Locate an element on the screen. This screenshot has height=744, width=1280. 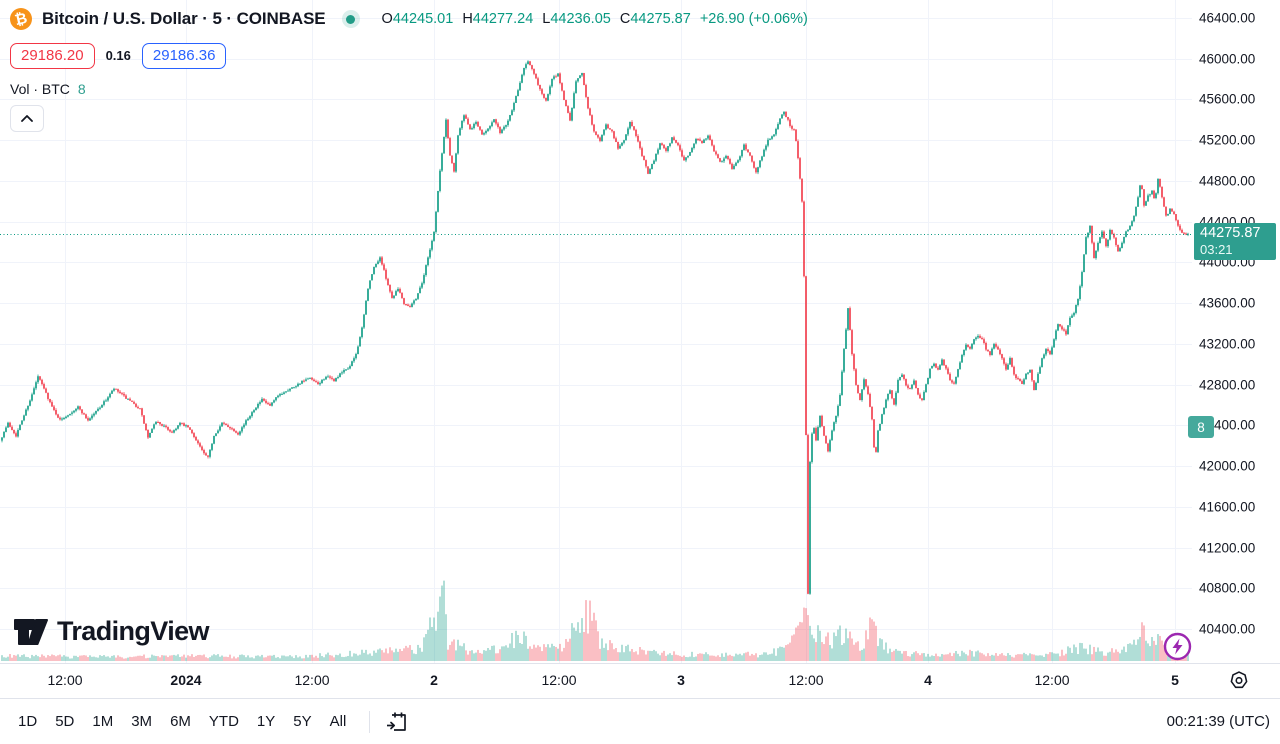
bar-countdown: 03:21 is located at coordinates (1216, 250).